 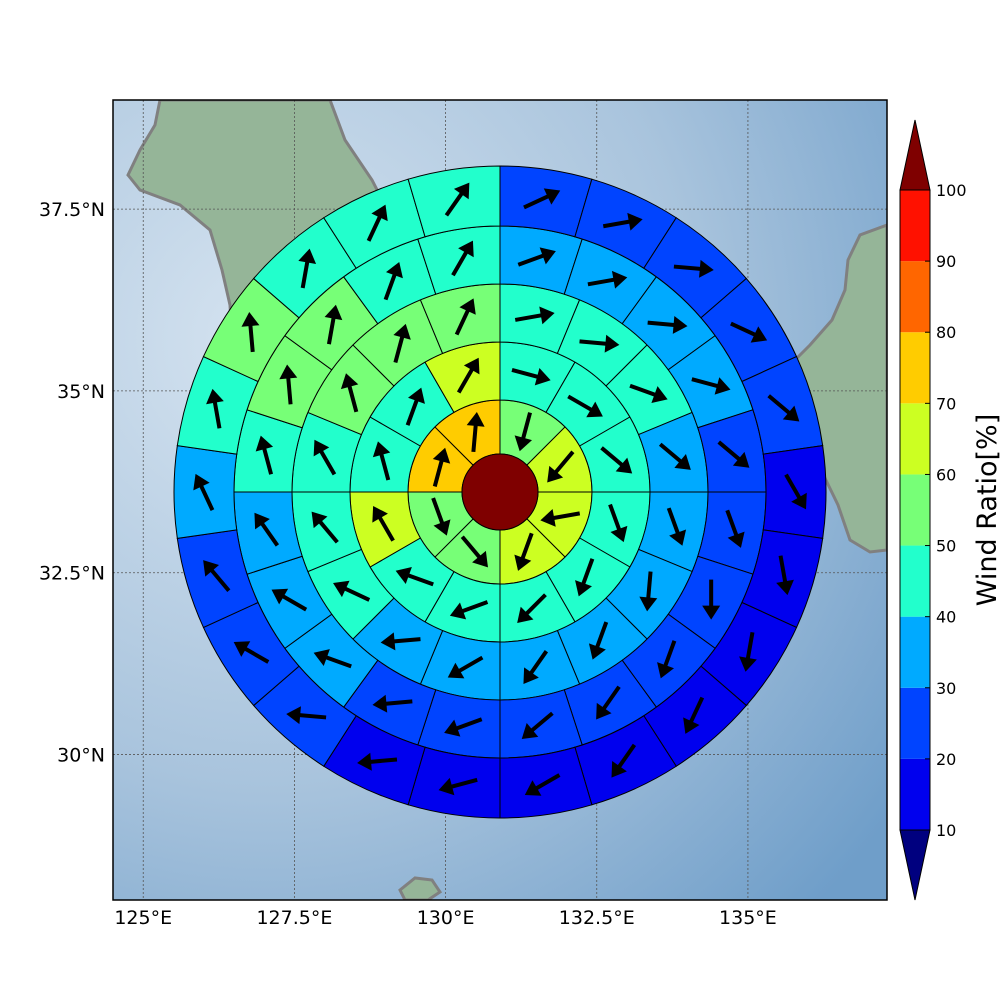 What do you see at coordinates (217, 576) in the screenshot?
I see `wind-arrow-r4-s15` at bounding box center [217, 576].